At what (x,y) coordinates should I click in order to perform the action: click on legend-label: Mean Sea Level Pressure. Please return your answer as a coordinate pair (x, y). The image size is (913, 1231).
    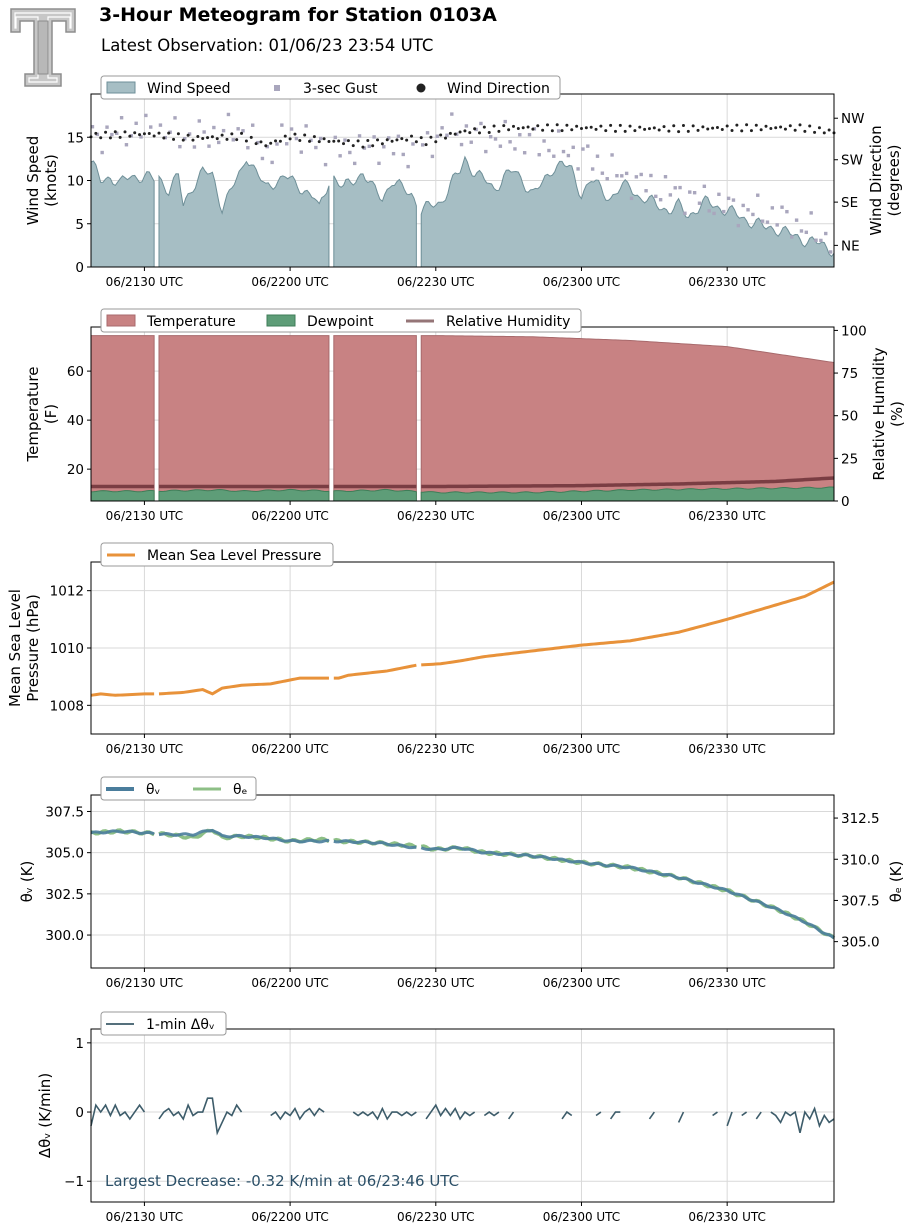
    Looking at the image, I should click on (234, 556).